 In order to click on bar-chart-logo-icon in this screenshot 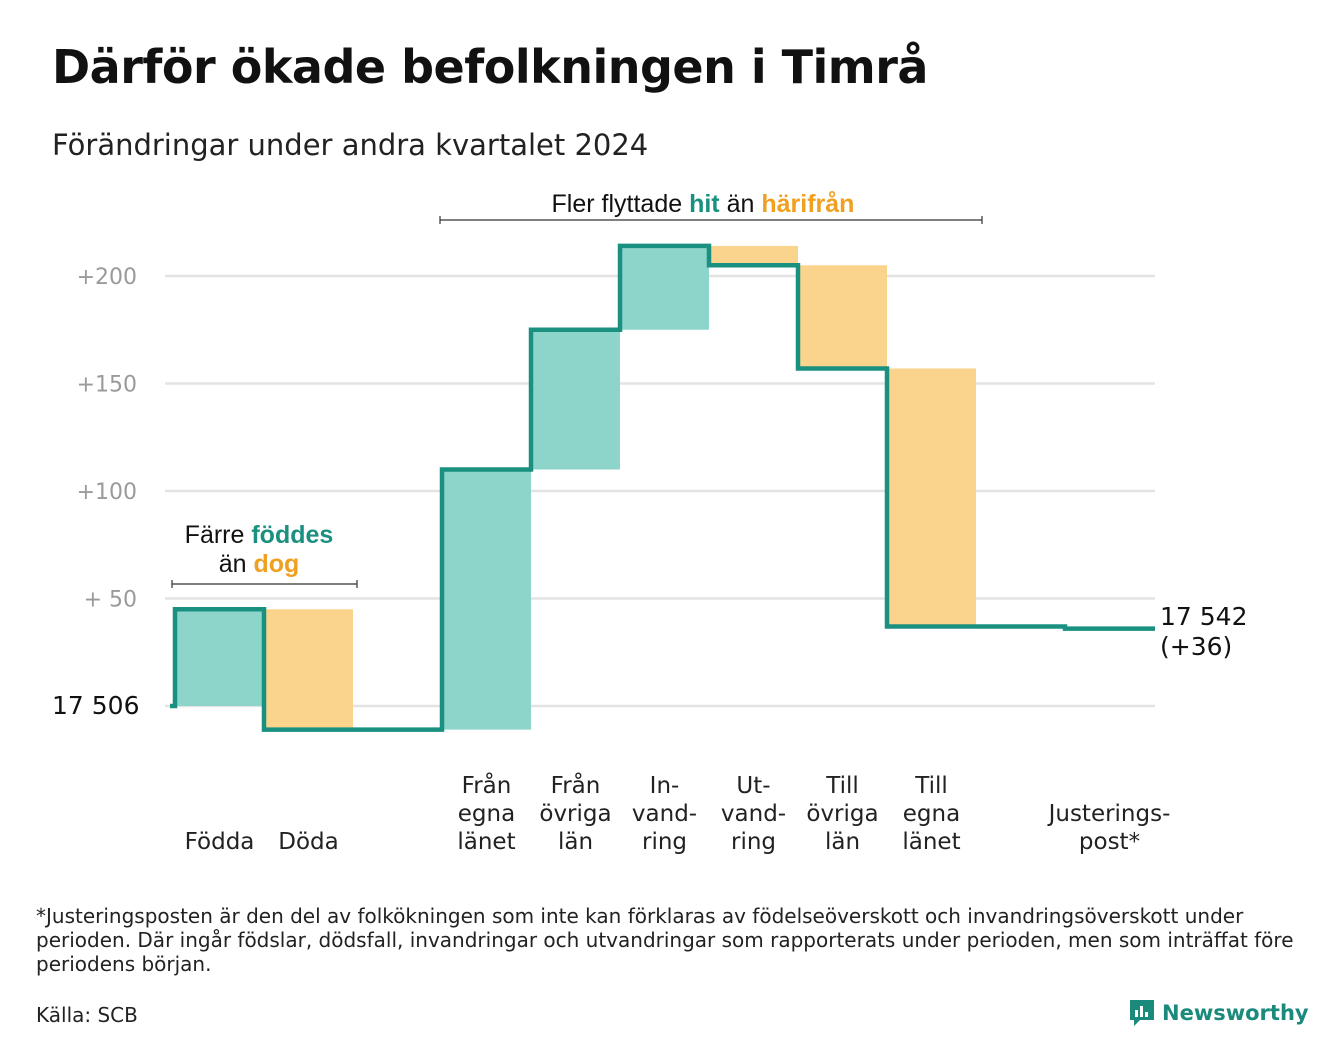, I will do `click(1142, 1013)`.